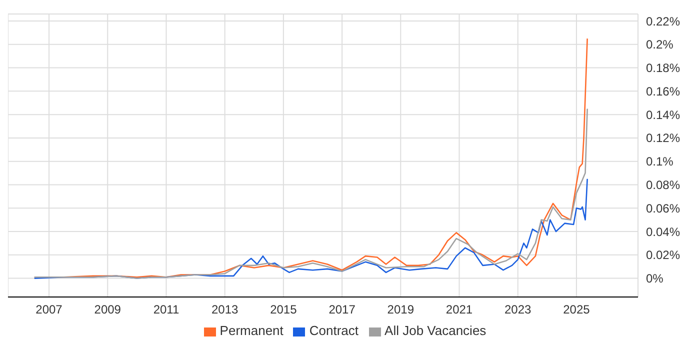  I want to click on legend-label: Permanent, so click(252, 330).